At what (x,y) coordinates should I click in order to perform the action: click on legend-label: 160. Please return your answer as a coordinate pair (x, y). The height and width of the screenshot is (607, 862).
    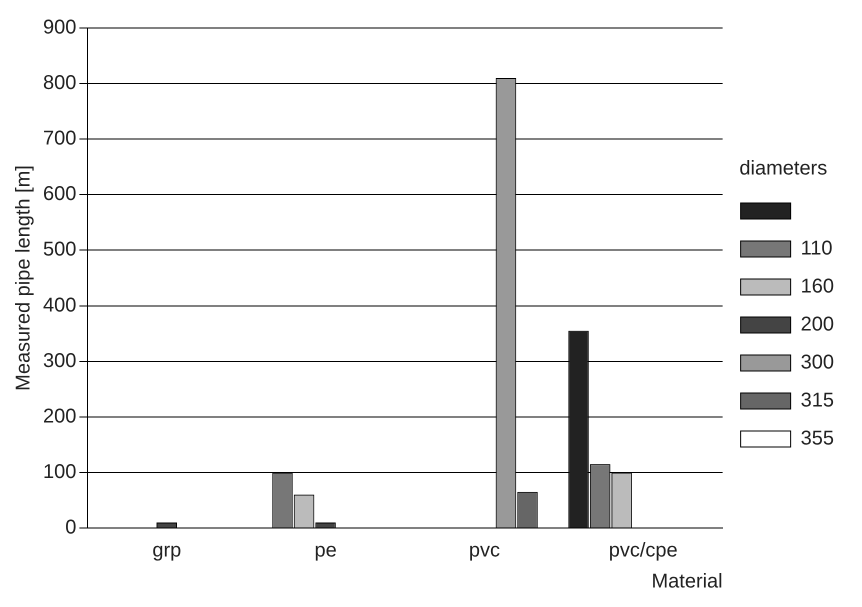
    Looking at the image, I should click on (817, 287).